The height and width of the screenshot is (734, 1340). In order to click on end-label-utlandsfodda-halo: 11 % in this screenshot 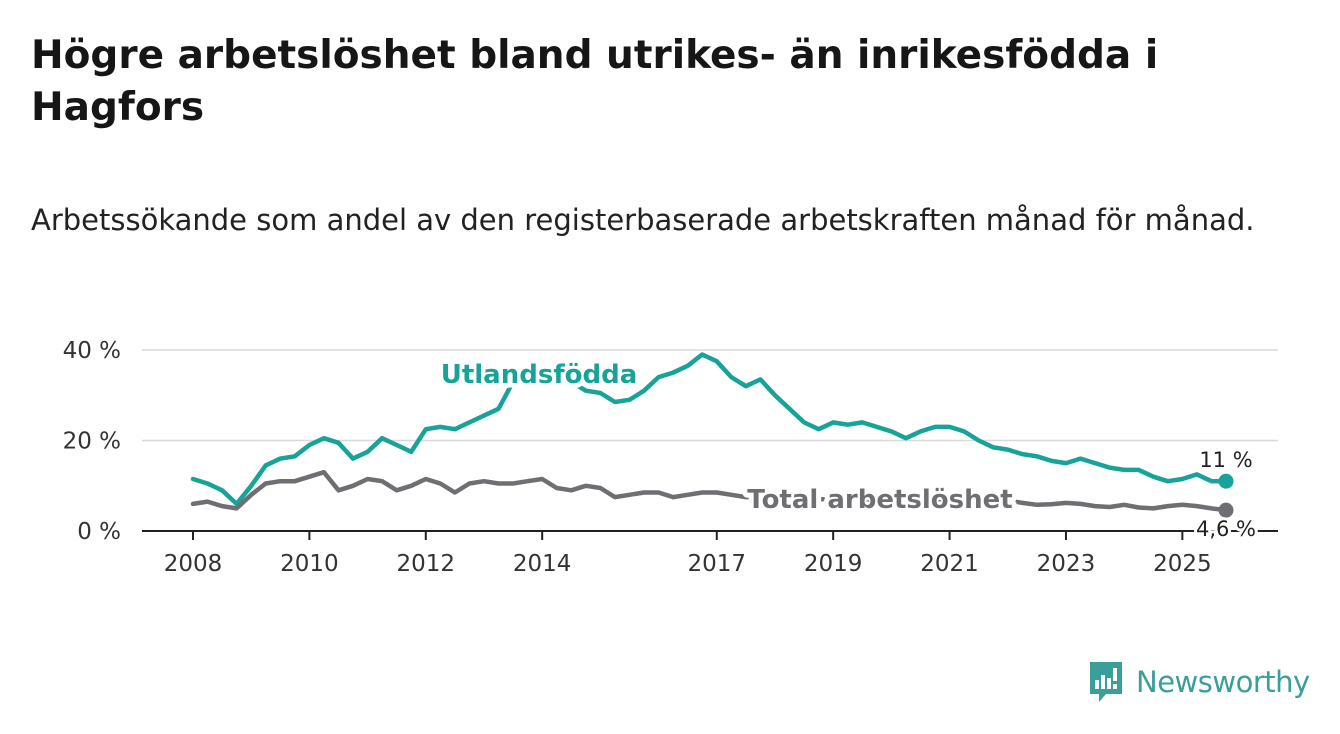, I will do `click(1225, 460)`.